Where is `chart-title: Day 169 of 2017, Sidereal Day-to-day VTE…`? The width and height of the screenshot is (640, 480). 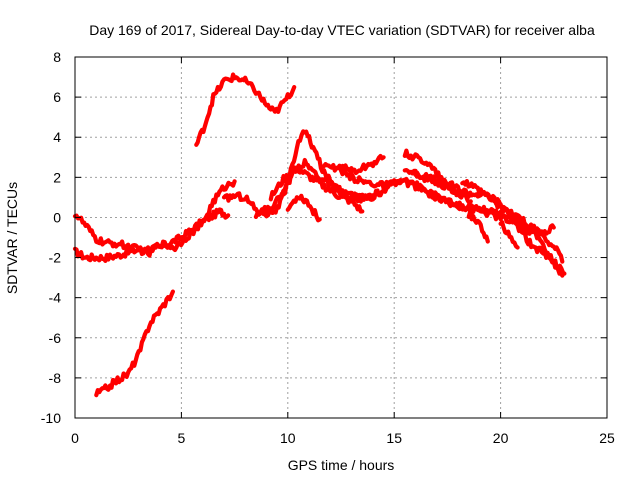 chart-title: Day 169 of 2017, Sidereal Day-to-day VTE… is located at coordinates (342, 30).